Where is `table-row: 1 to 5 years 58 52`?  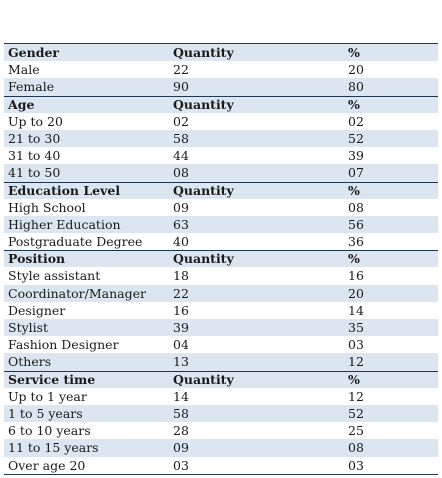
table-row: 1 to 5 years 58 52 is located at coordinates (221, 413).